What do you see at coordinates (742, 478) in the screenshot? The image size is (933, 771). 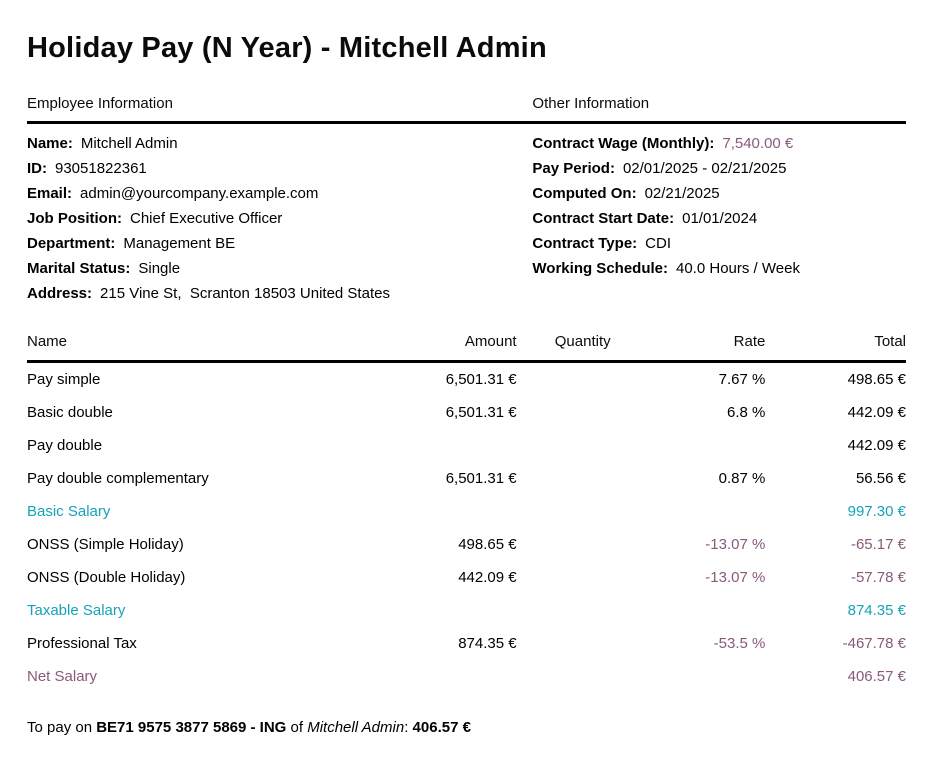 I see `cell-rate: 0.87 %` at bounding box center [742, 478].